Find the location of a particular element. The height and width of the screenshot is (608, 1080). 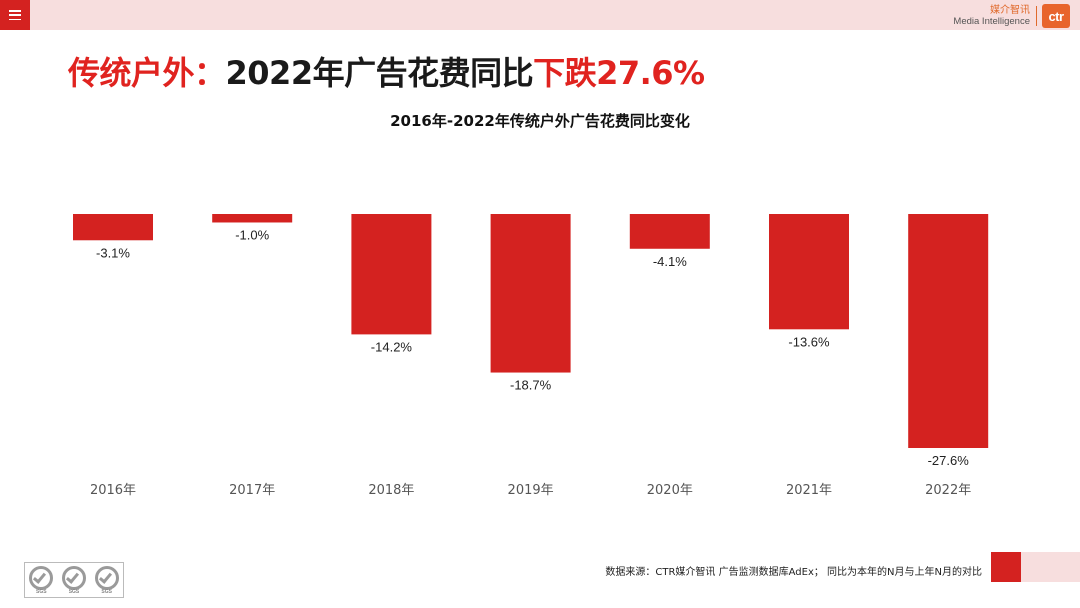

sgs-certification-badges: SGS SGS SGS is located at coordinates (74, 580).